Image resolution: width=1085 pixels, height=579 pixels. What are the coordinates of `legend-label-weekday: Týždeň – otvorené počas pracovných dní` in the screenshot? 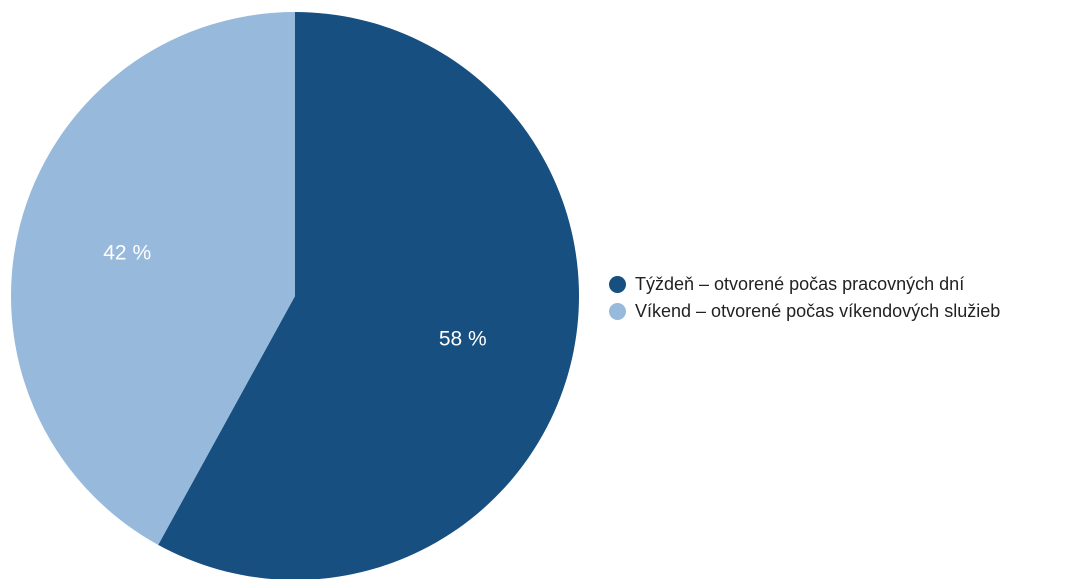 It's located at (800, 284).